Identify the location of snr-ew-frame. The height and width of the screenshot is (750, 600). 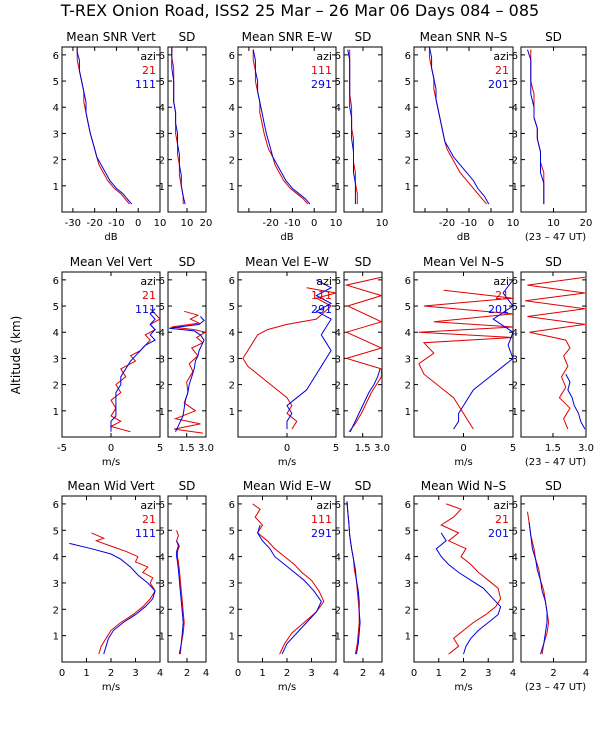
(287, 129).